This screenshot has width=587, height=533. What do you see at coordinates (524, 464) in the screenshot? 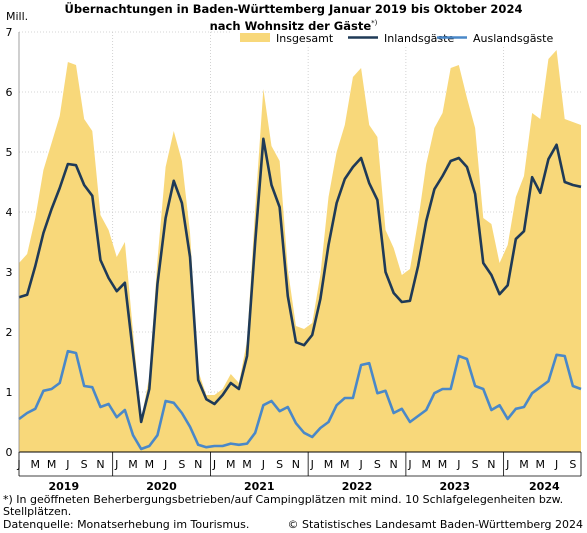
I see `x-tick-label-2024-03: M` at bounding box center [524, 464].